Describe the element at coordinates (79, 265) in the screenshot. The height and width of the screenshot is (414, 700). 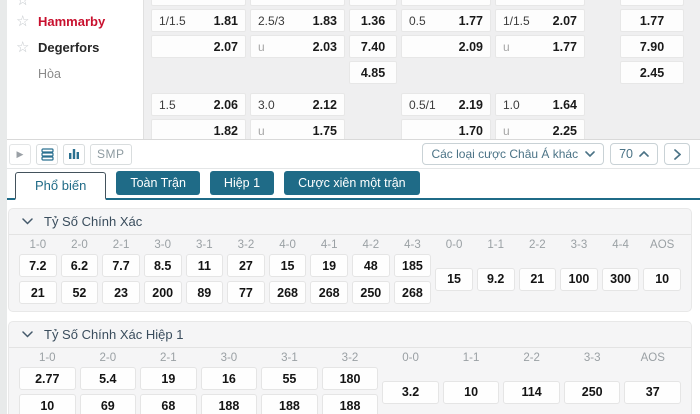
I see `score-odds-box: 6.2` at that location.